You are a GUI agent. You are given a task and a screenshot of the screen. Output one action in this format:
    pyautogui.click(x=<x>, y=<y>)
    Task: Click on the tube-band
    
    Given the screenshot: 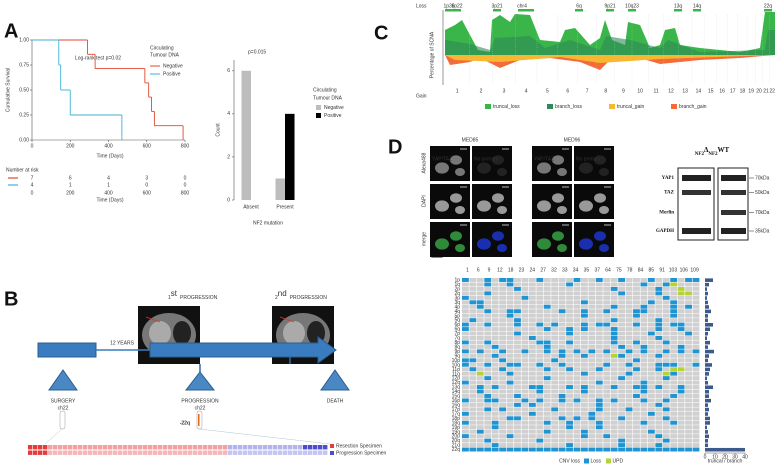 What is the action you would take?
    pyautogui.click(x=199, y=420)
    